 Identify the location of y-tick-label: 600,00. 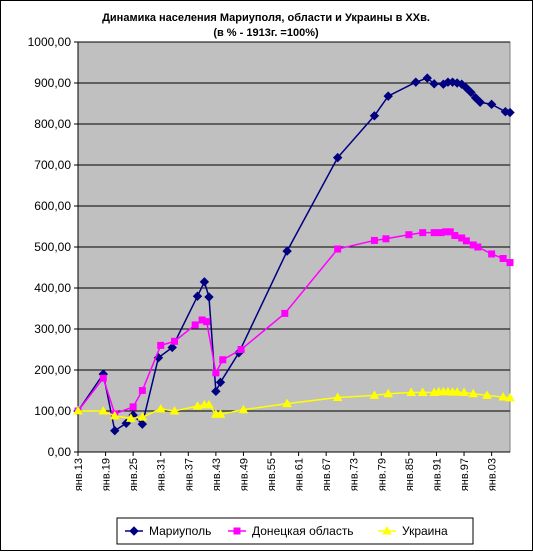
(52, 206).